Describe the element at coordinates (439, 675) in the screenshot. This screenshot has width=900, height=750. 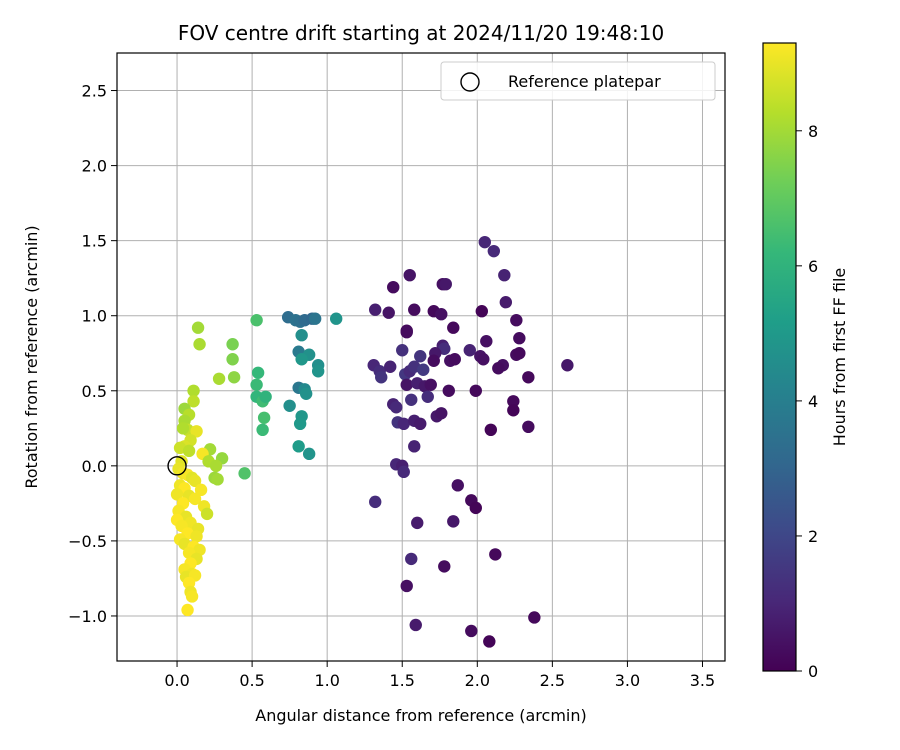
I see `x-axis-ticks: 0.0 0.5 1.0 1.5 2.0 2.5 3.0 3.5` at that location.